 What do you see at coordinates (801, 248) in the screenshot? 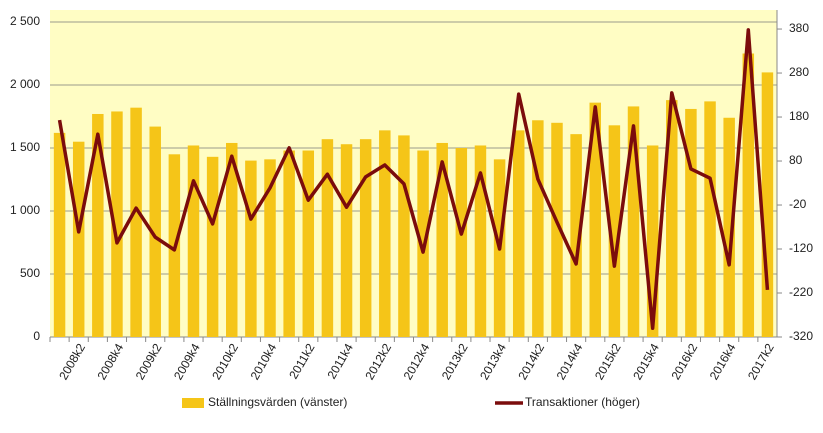
I see `y2-tick-label: -120` at bounding box center [801, 248].